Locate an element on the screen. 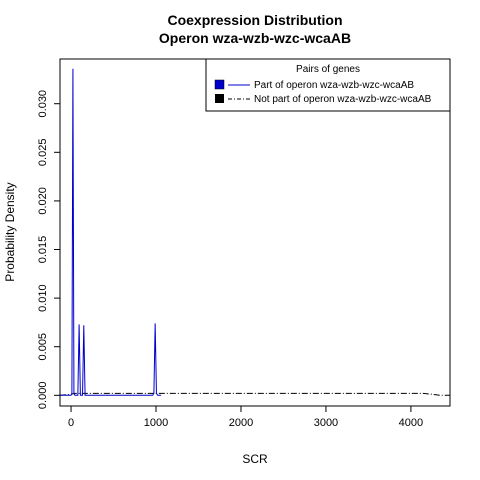 This screenshot has width=480, height=480. chart-title: Coexpression Distribution is located at coordinates (254, 20).